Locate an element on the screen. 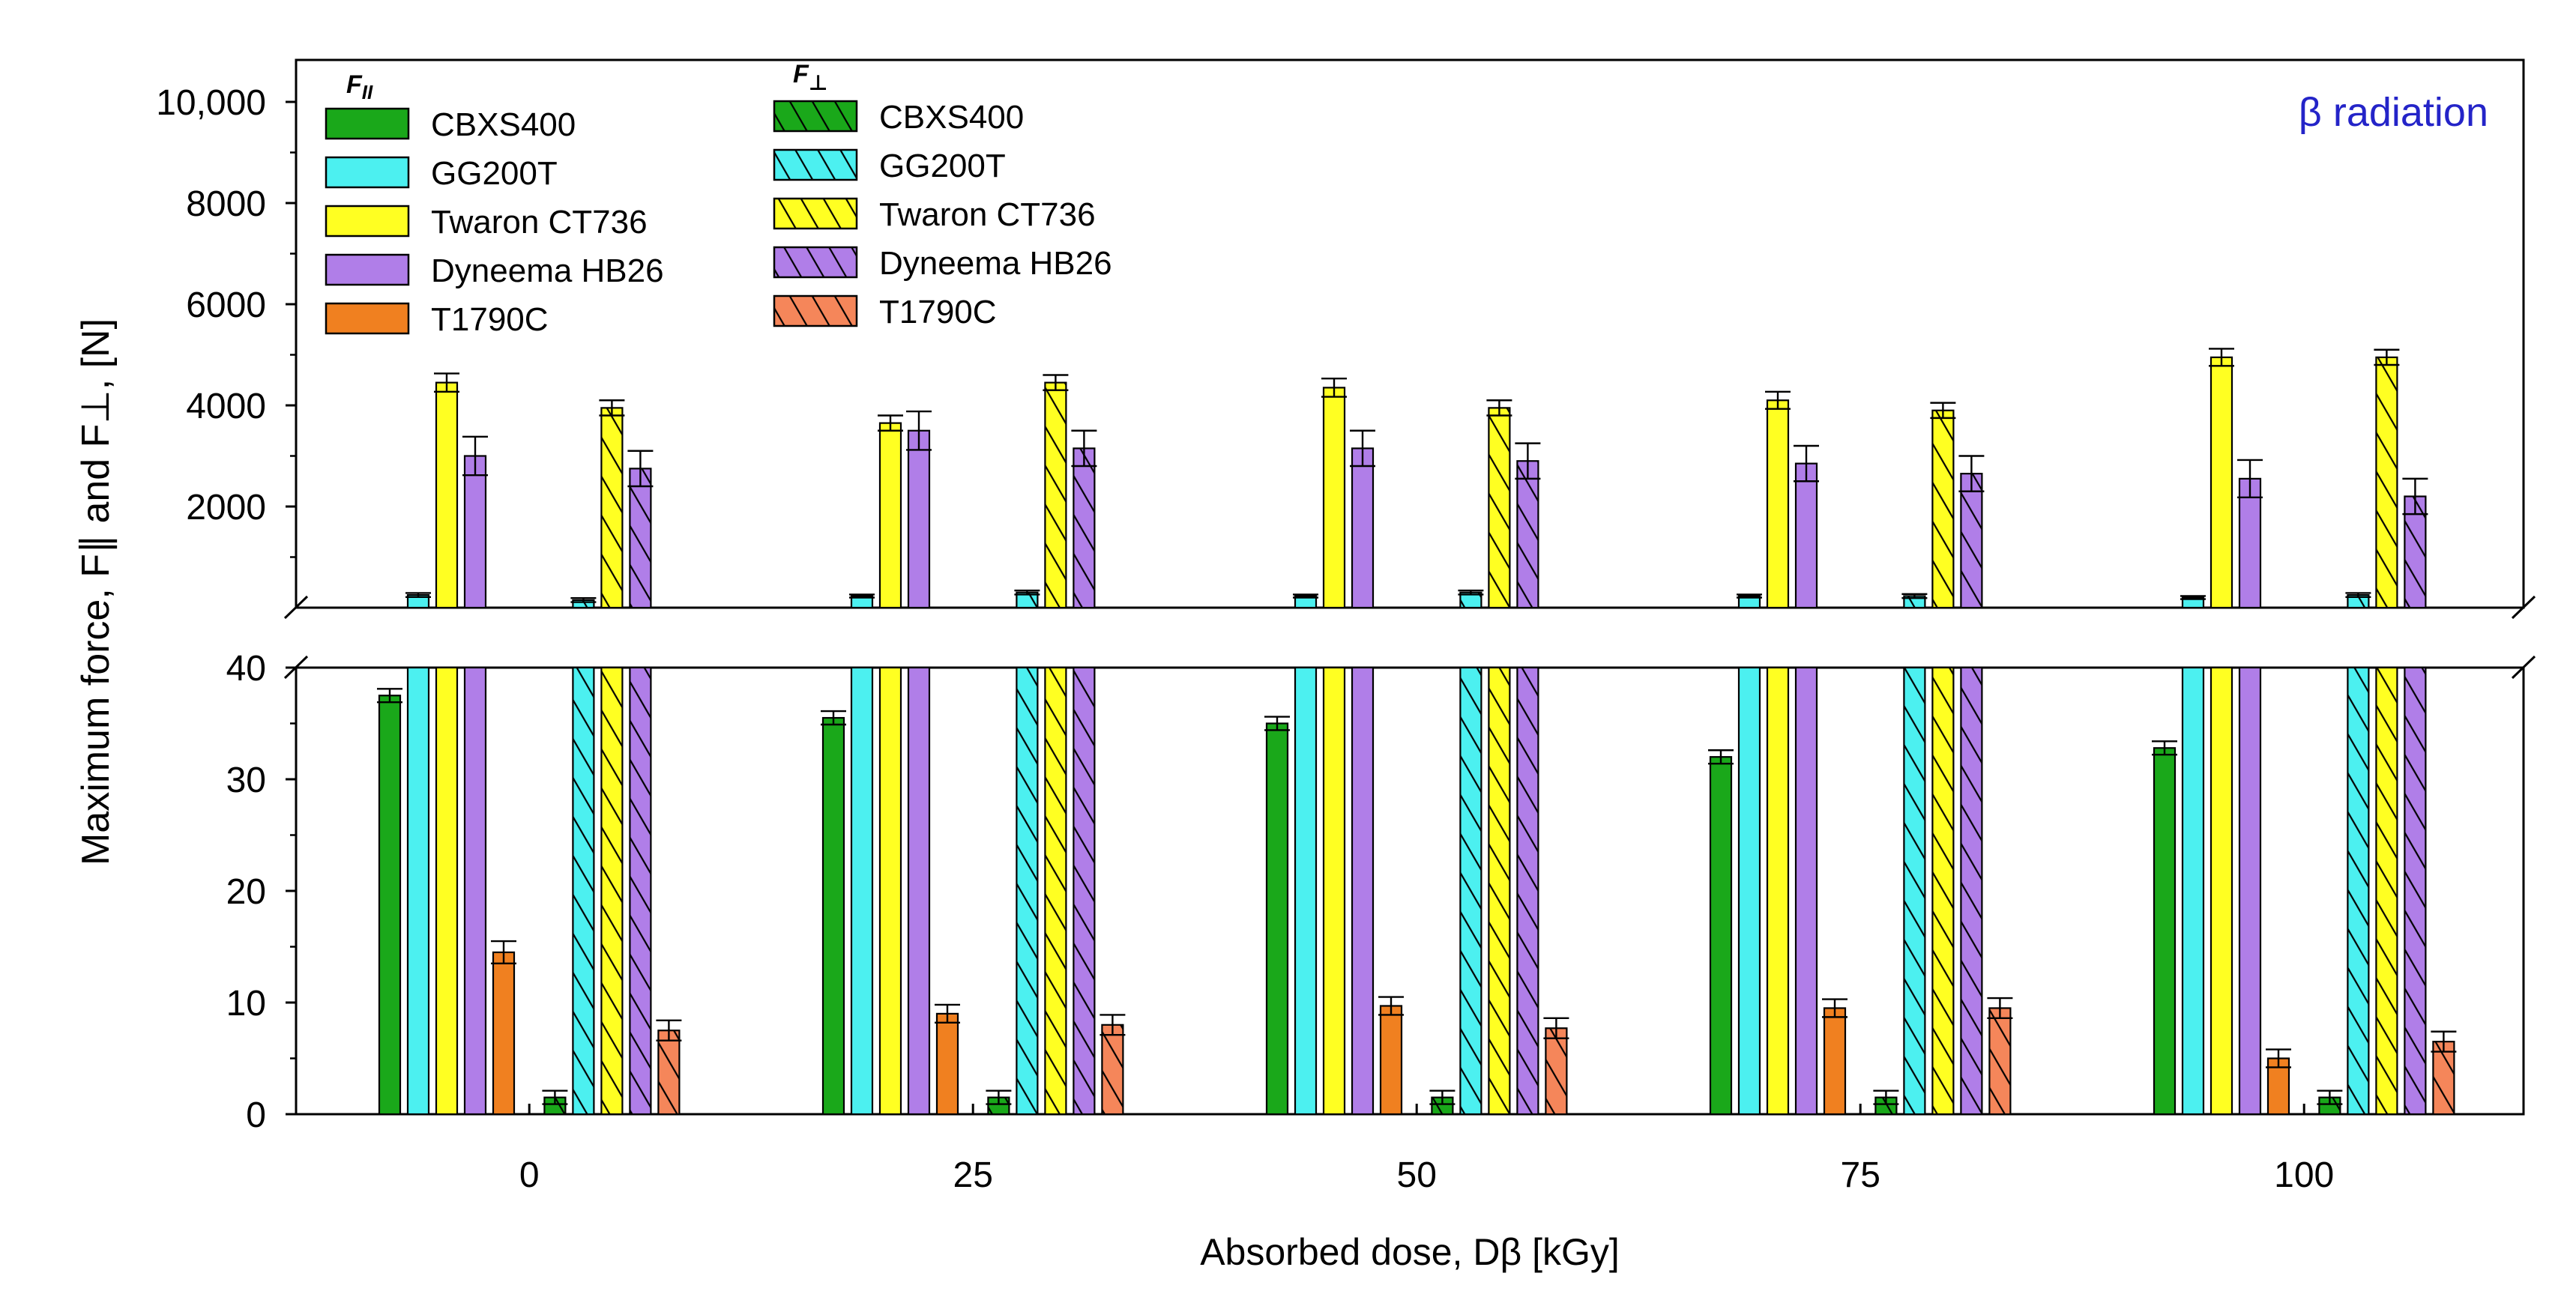 This screenshot has height=1312, width=2576. radiation-annotation: β radiation is located at coordinates (2394, 112).